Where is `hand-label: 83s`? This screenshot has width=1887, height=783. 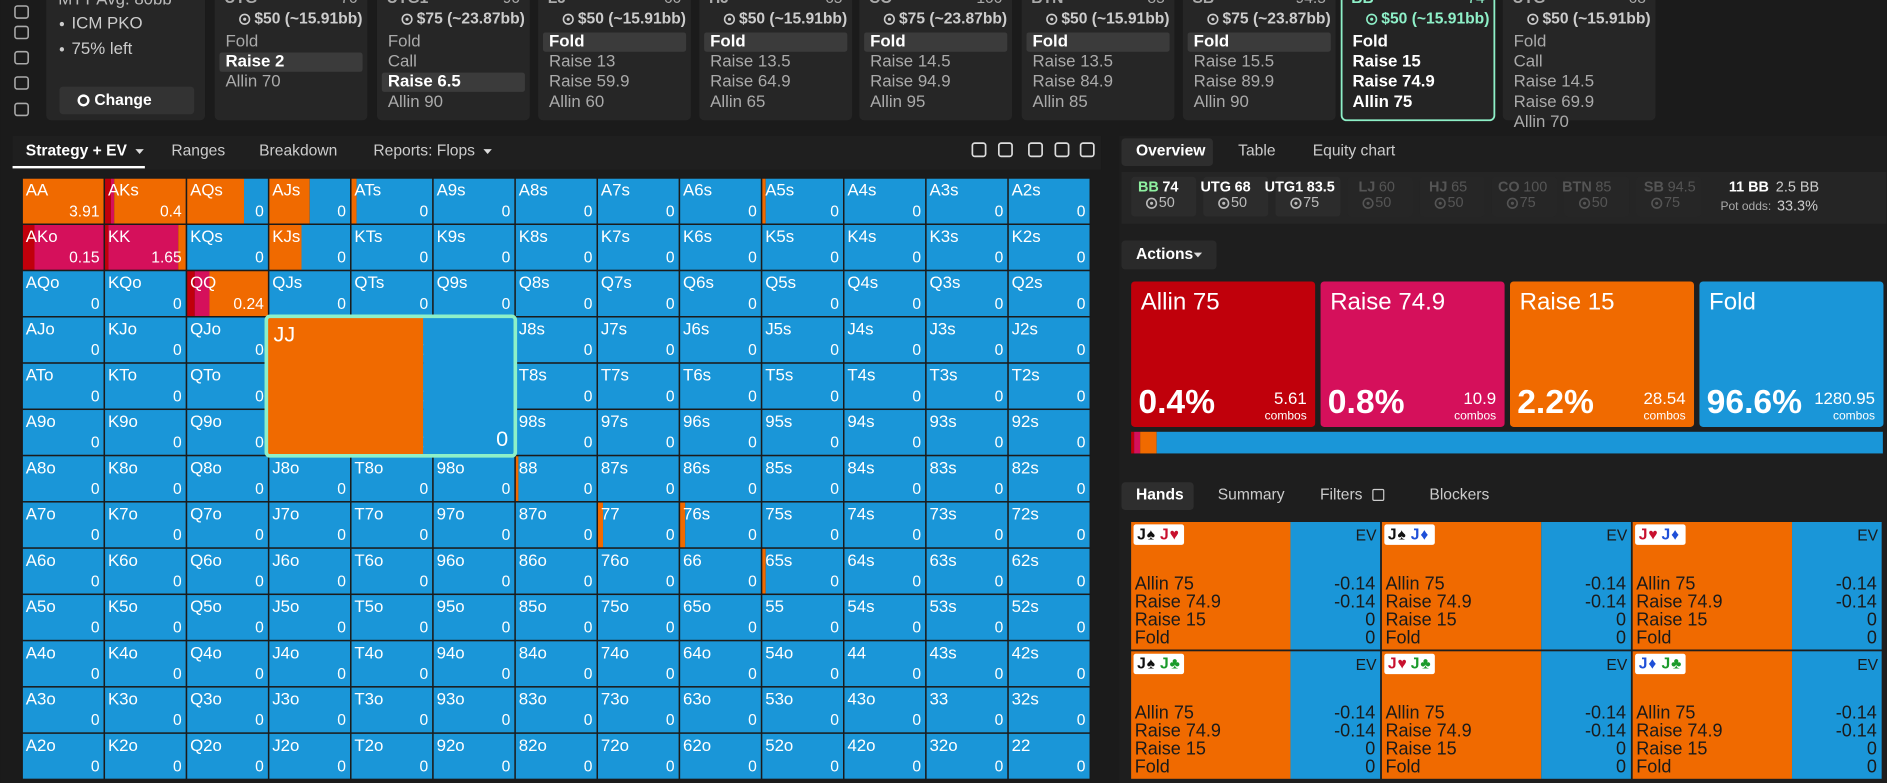
hand-label: 83s is located at coordinates (943, 467).